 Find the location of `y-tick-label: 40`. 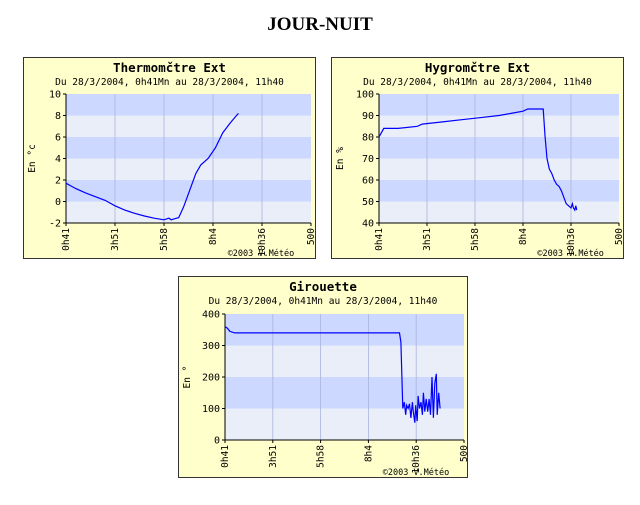

y-tick-label: 40 is located at coordinates (368, 224).